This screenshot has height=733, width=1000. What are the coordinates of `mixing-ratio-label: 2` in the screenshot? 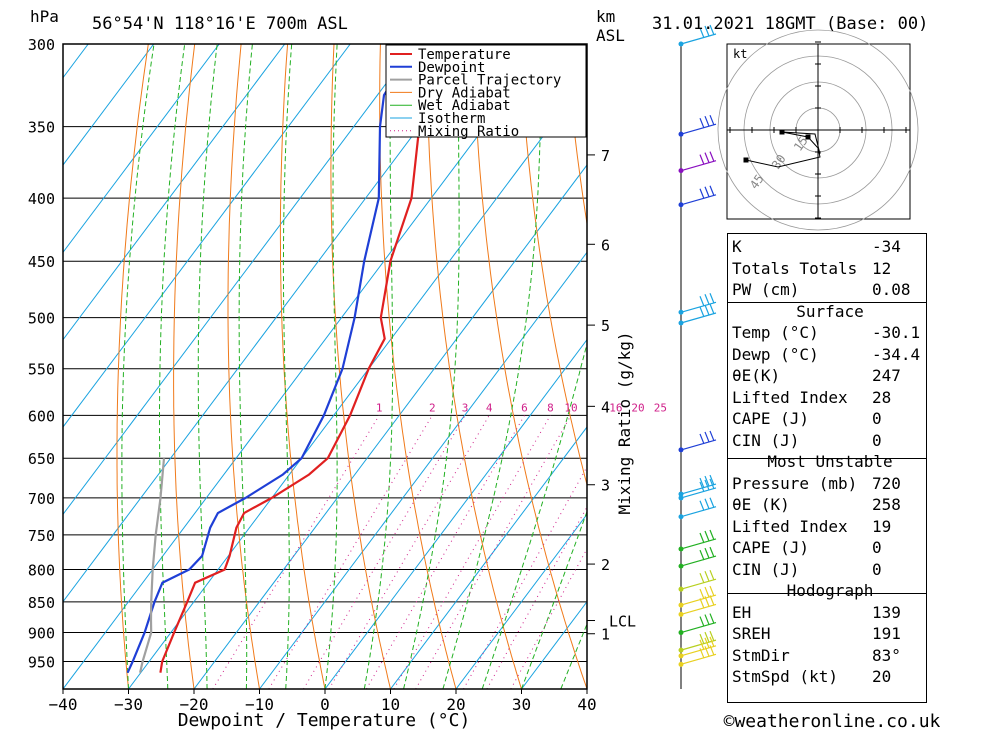 It's located at (432, 407).